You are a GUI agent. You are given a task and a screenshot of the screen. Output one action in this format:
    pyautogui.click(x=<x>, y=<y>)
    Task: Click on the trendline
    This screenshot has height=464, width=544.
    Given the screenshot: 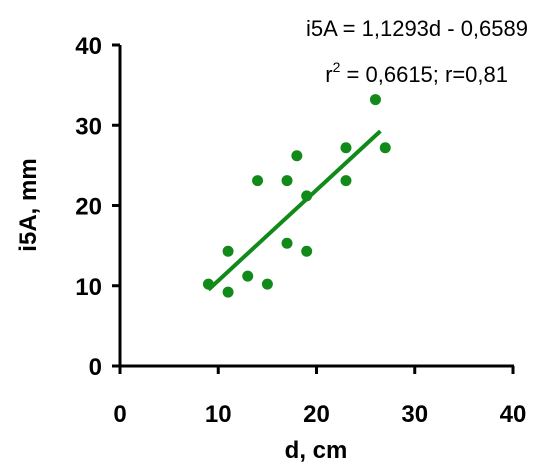 What is the action you would take?
    pyautogui.click(x=294, y=210)
    